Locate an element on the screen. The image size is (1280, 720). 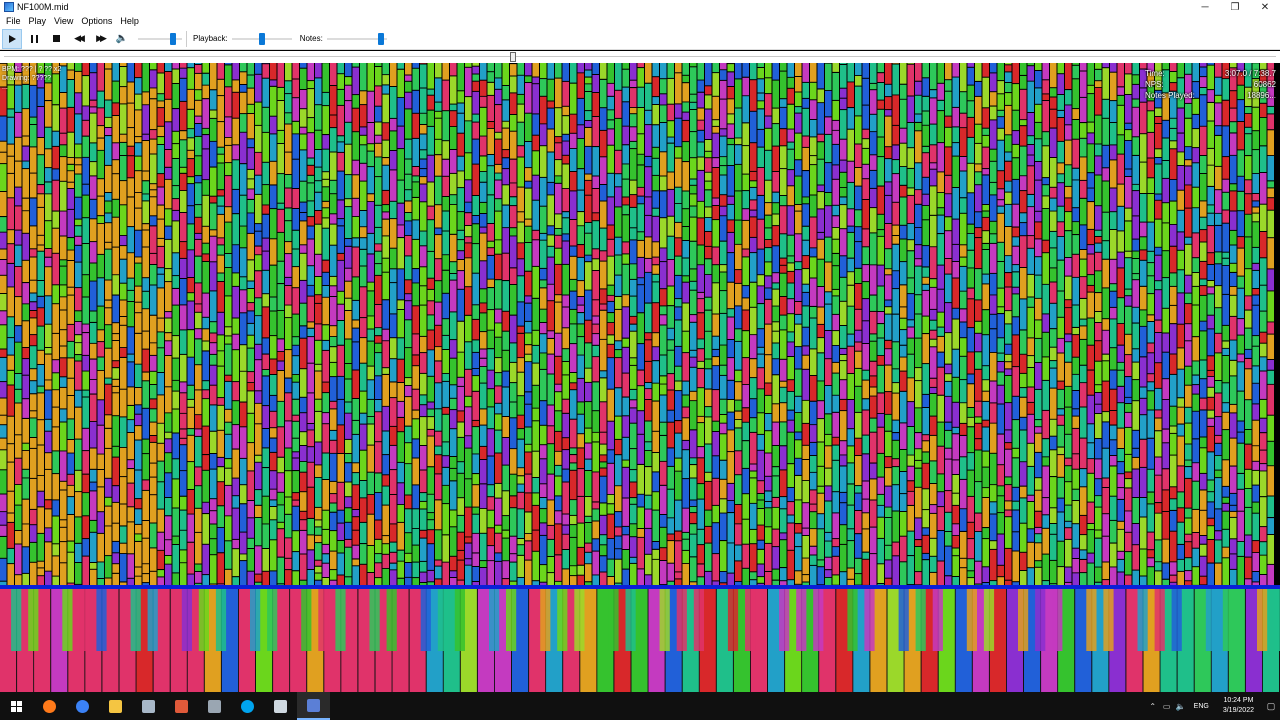
notes-slider is located at coordinates (356, 39).